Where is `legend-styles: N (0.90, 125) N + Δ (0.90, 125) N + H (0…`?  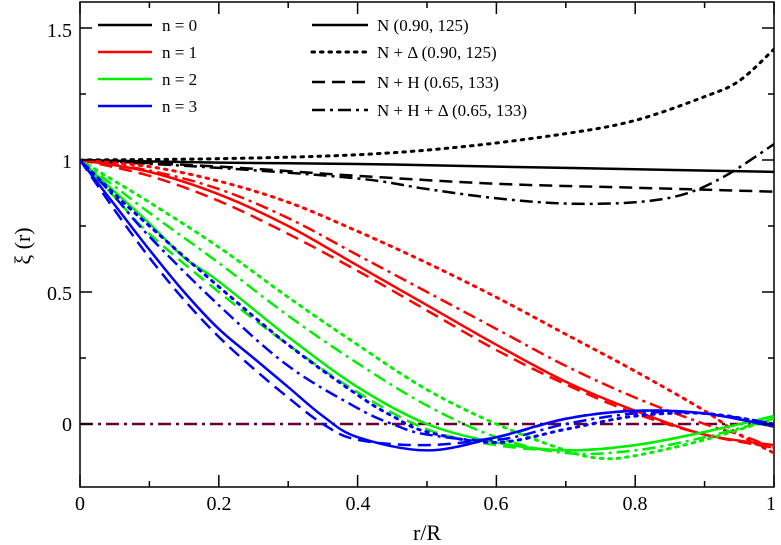 legend-styles: N (0.90, 125) N + Δ (0.90, 125) N + H (0… is located at coordinates (418, 68).